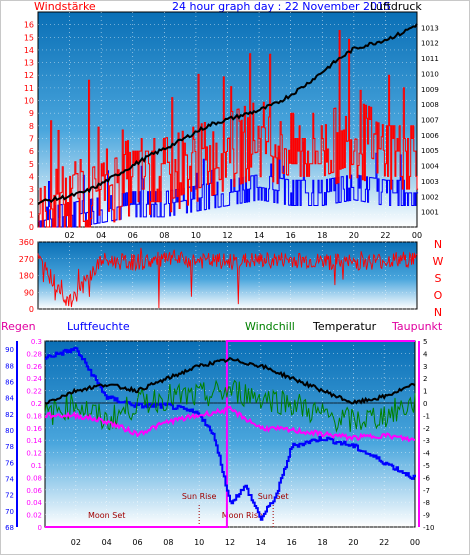 This screenshot has width=470, height=555. What do you see at coordinates (9, 496) in the screenshot?
I see `humidity-tick-label: 72` at bounding box center [9, 496].